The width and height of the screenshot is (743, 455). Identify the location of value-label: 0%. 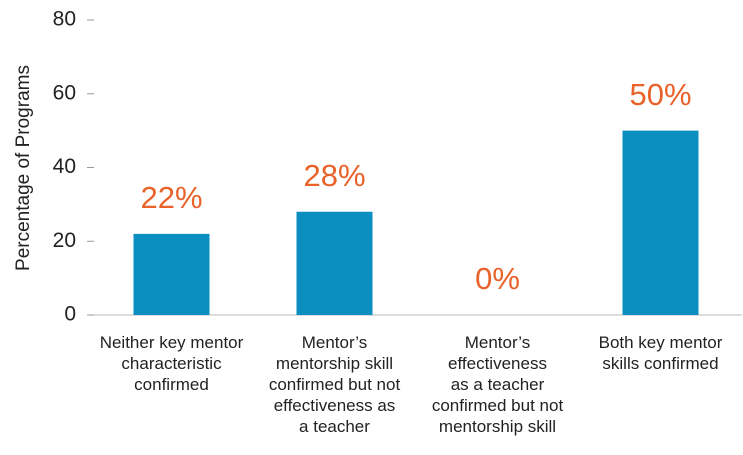
(497, 278).